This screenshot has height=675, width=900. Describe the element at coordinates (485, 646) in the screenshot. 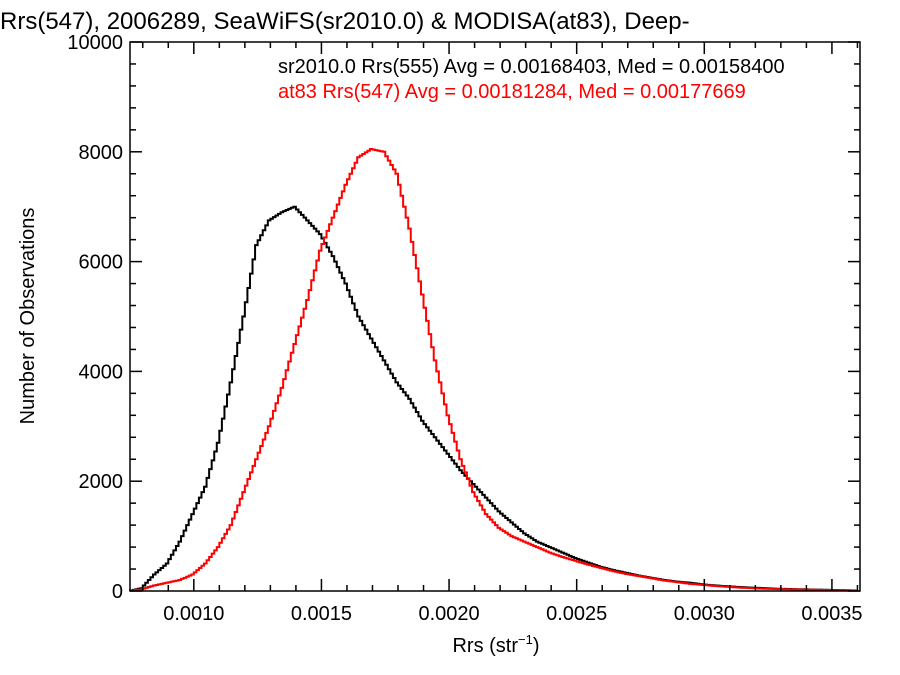

I see `x-axis-label-main: Rrs (str` at that location.